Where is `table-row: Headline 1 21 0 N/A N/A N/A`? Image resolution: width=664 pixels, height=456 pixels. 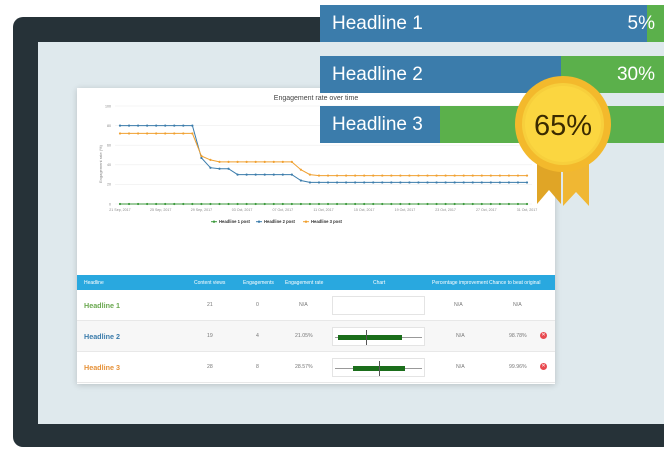
table-row: Headline 1 21 0 N/A N/A N/A is located at coordinates (316, 305).